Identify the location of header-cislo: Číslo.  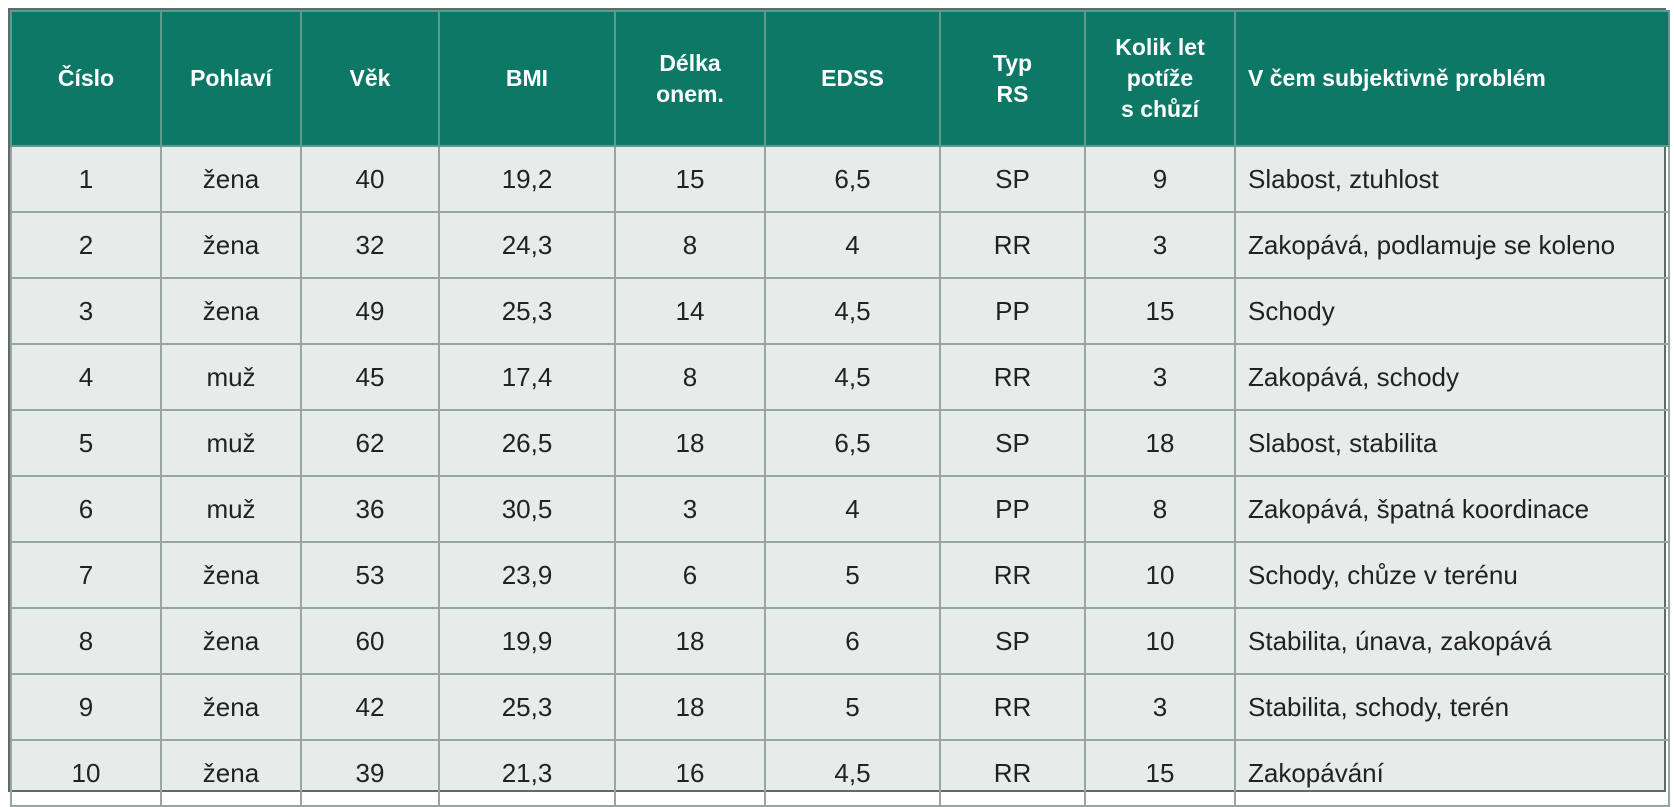
(86, 78).